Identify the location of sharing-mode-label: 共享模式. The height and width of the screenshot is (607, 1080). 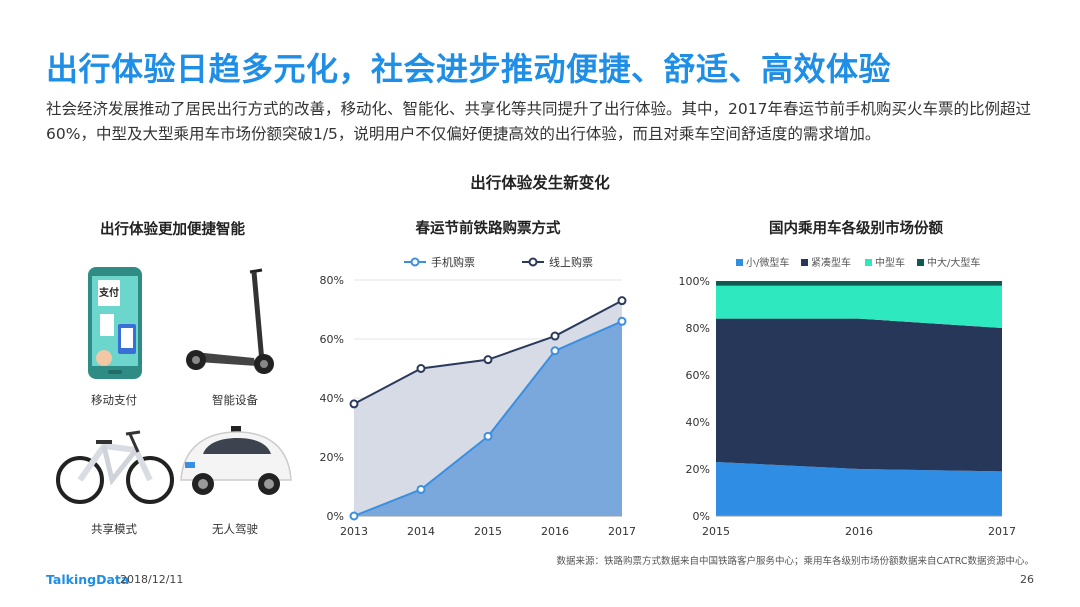
(114, 529).